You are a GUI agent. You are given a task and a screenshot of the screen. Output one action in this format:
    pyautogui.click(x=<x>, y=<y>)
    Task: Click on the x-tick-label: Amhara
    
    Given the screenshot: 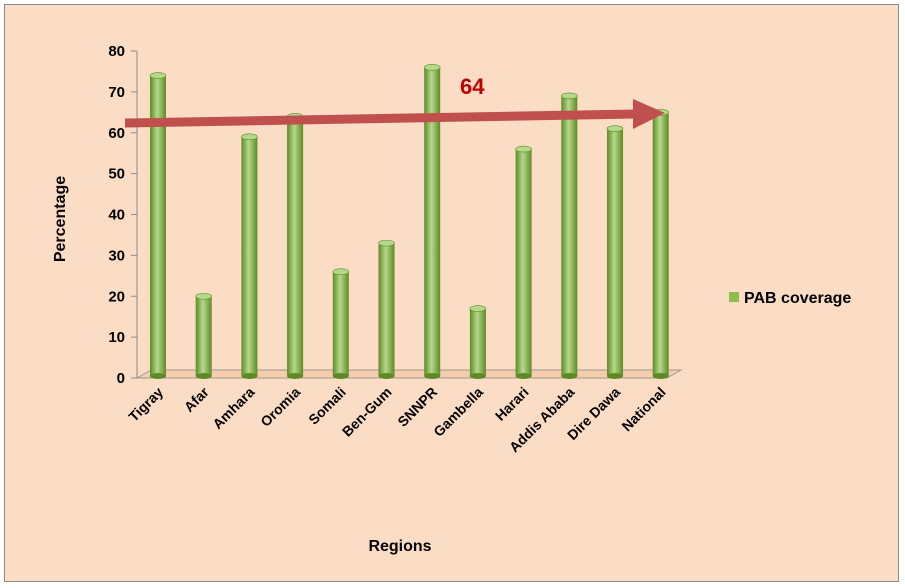 What is the action you would take?
    pyautogui.click(x=233, y=408)
    